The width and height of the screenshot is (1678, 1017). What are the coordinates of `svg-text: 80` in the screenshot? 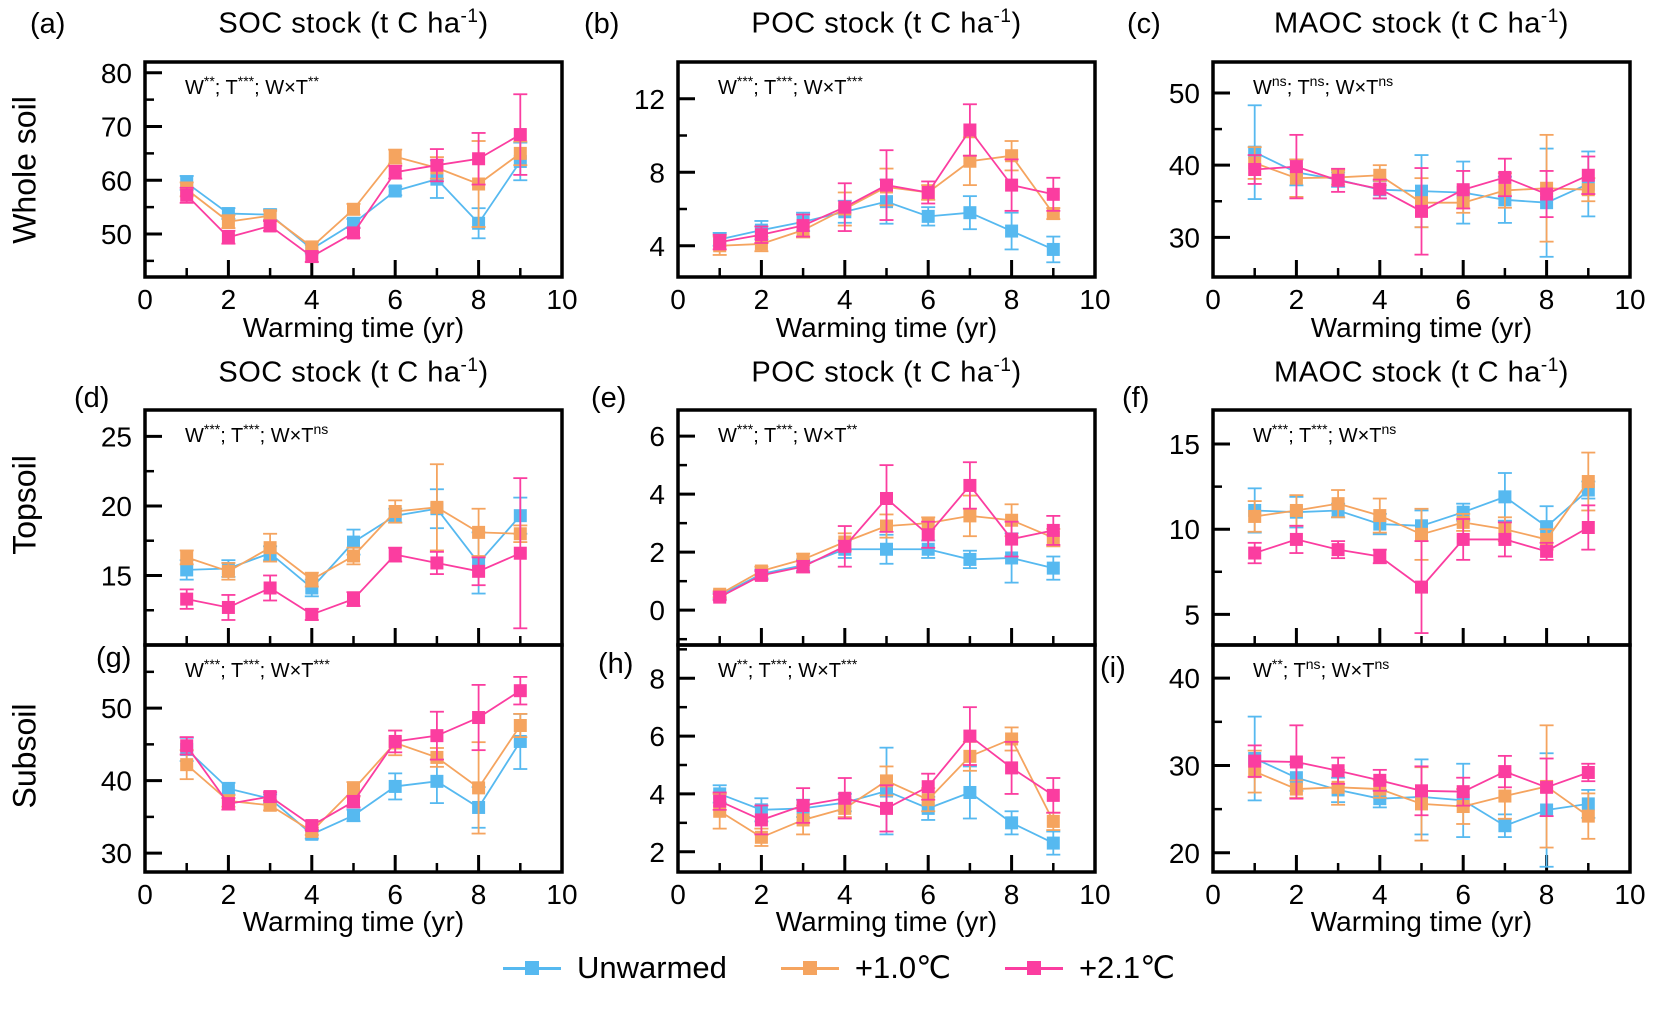 It's located at (116, 73).